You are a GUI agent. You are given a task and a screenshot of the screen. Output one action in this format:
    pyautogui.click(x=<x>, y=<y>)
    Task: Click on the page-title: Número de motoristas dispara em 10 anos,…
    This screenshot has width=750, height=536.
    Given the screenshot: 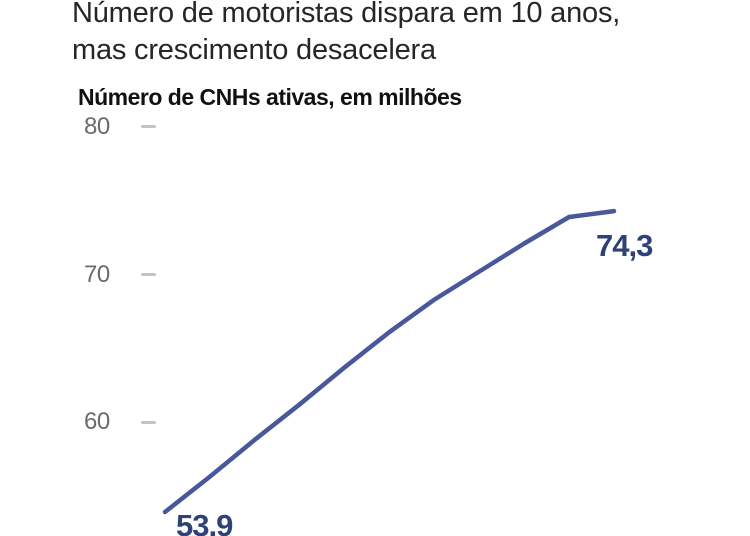 What is the action you would take?
    pyautogui.click(x=346, y=34)
    